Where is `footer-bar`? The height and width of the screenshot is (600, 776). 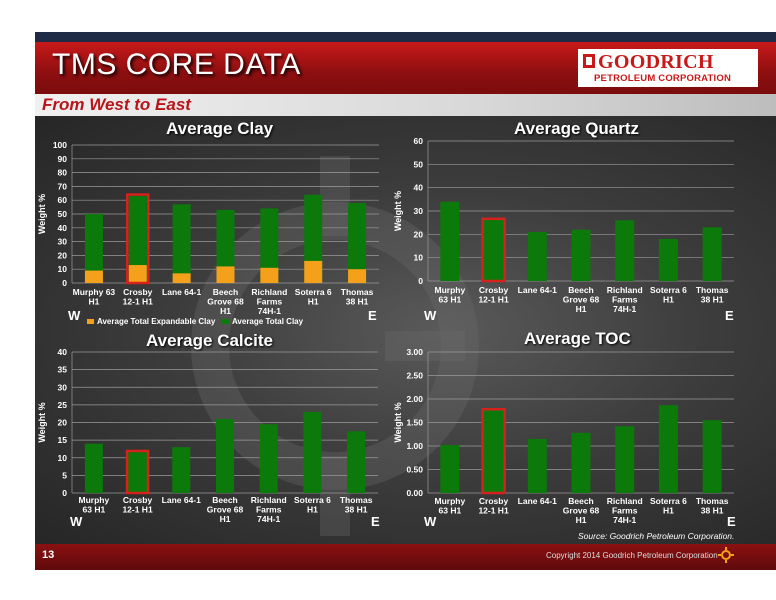 footer-bar is located at coordinates (405, 557).